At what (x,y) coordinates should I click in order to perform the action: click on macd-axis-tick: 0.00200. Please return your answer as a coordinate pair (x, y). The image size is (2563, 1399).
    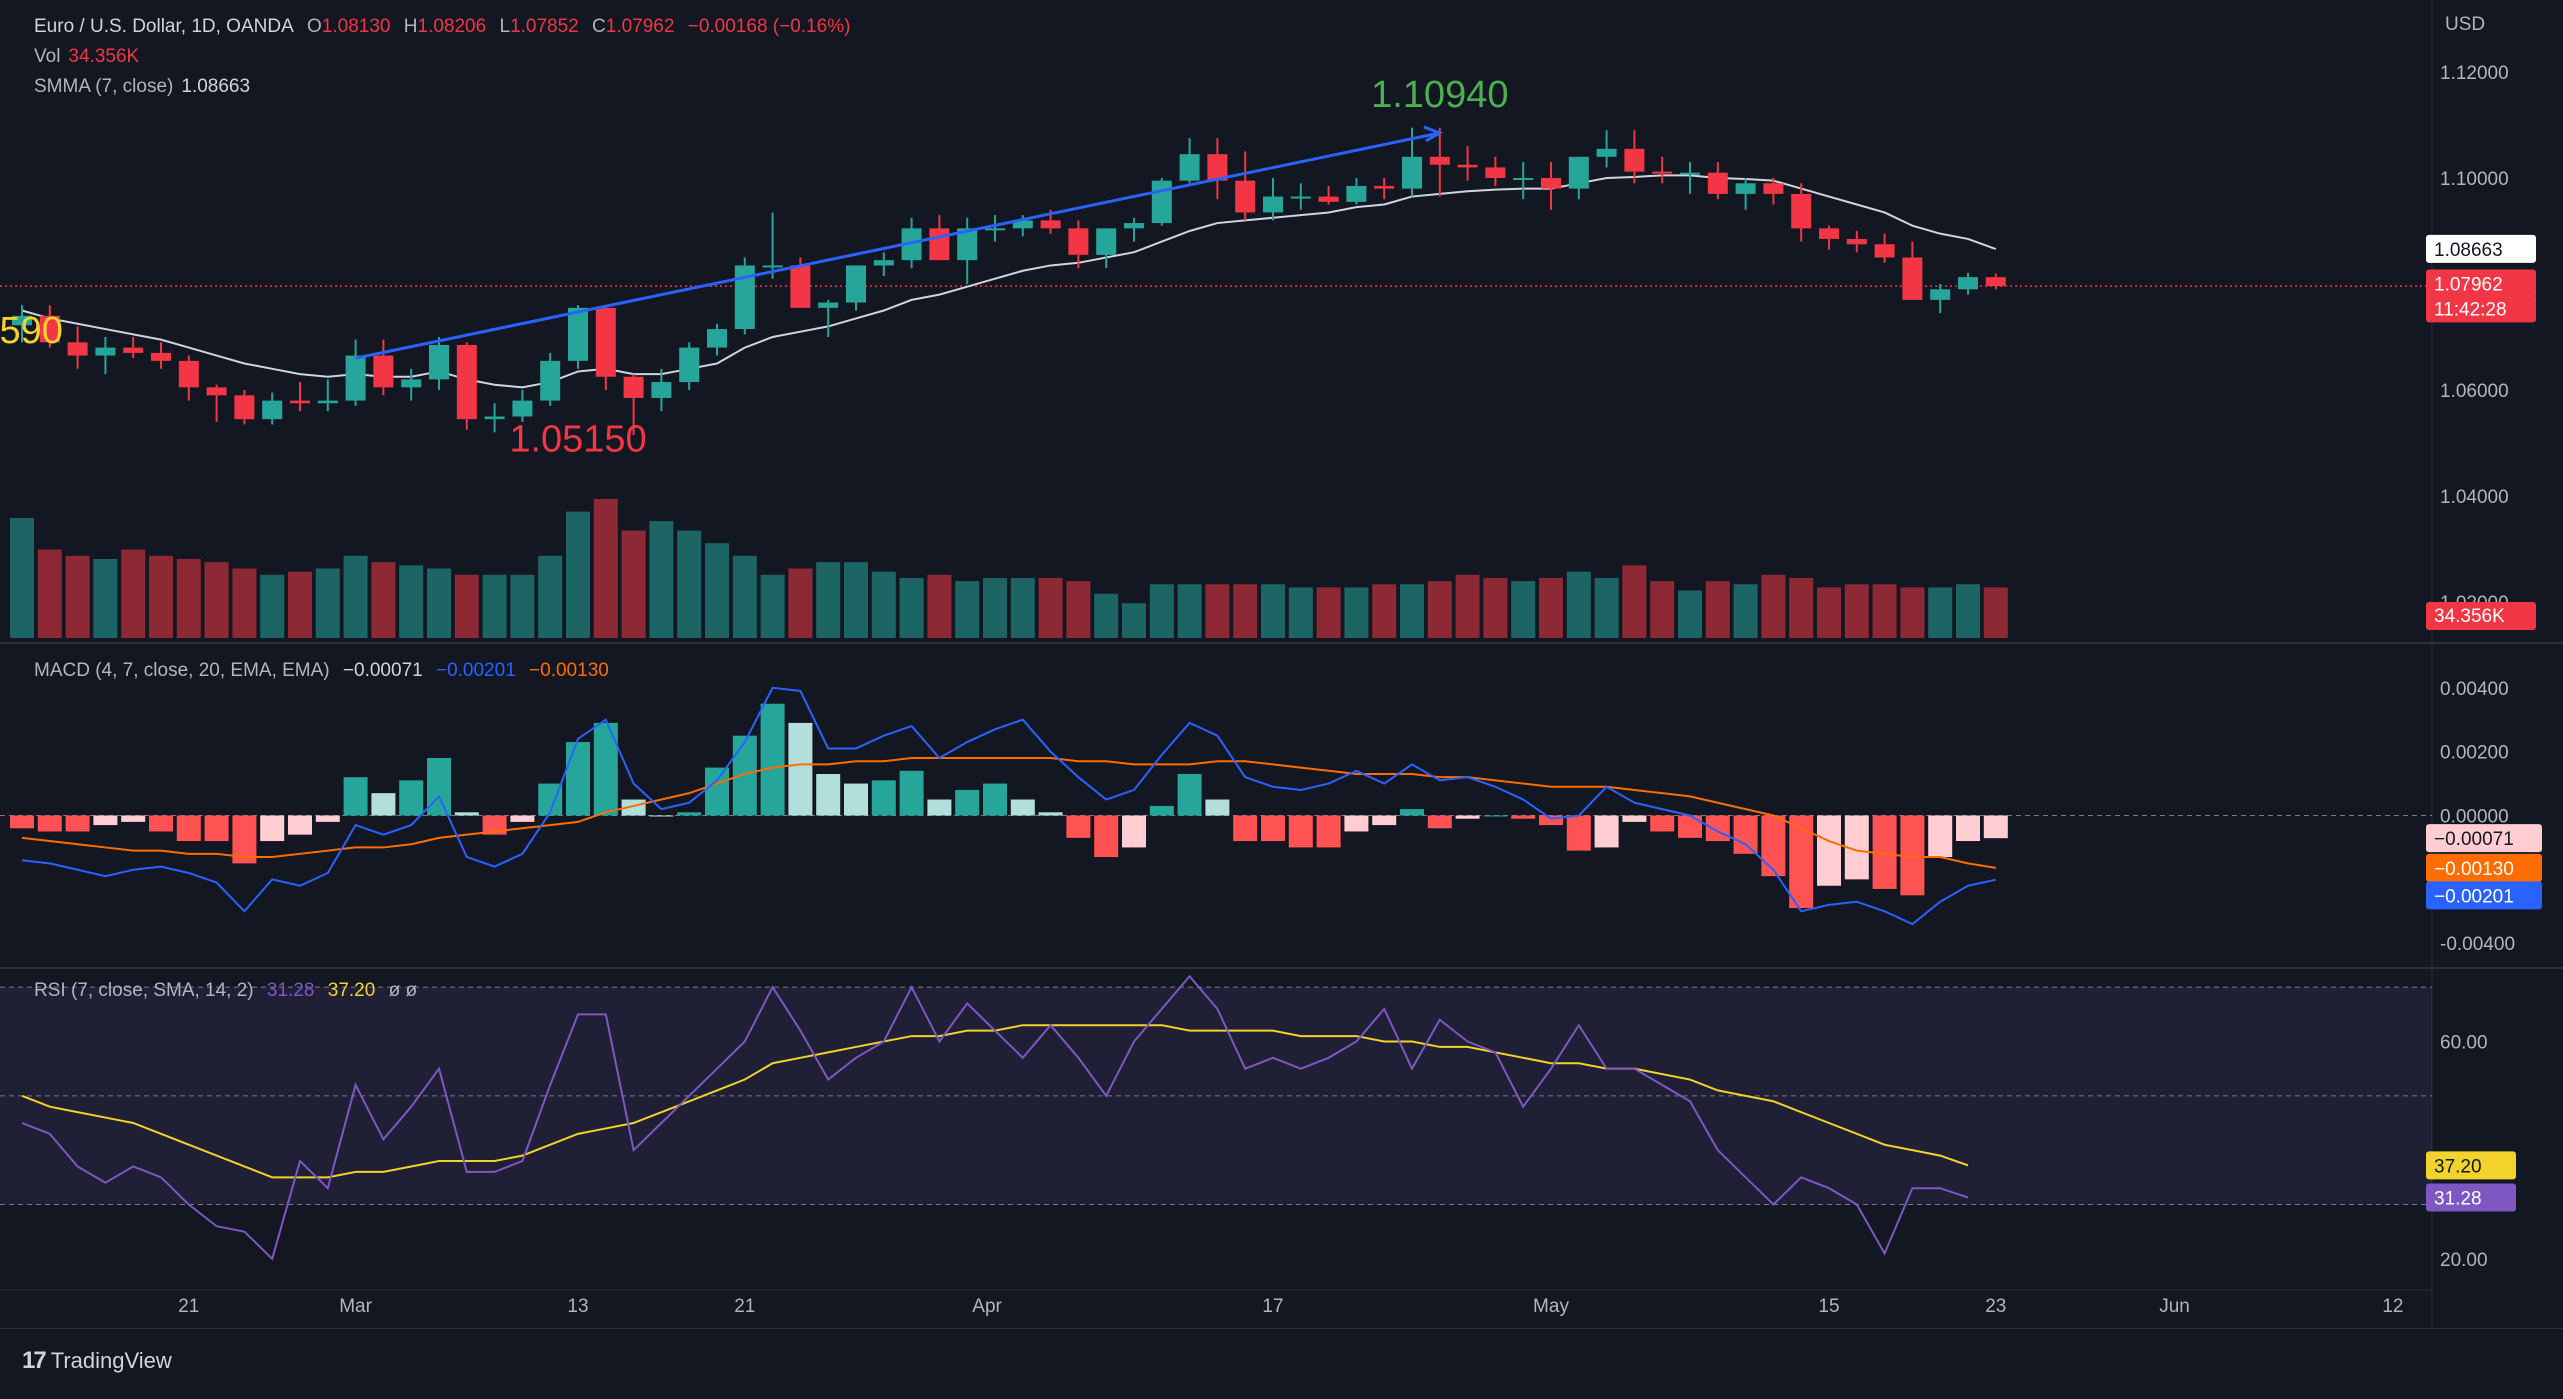
    Looking at the image, I should click on (2474, 753).